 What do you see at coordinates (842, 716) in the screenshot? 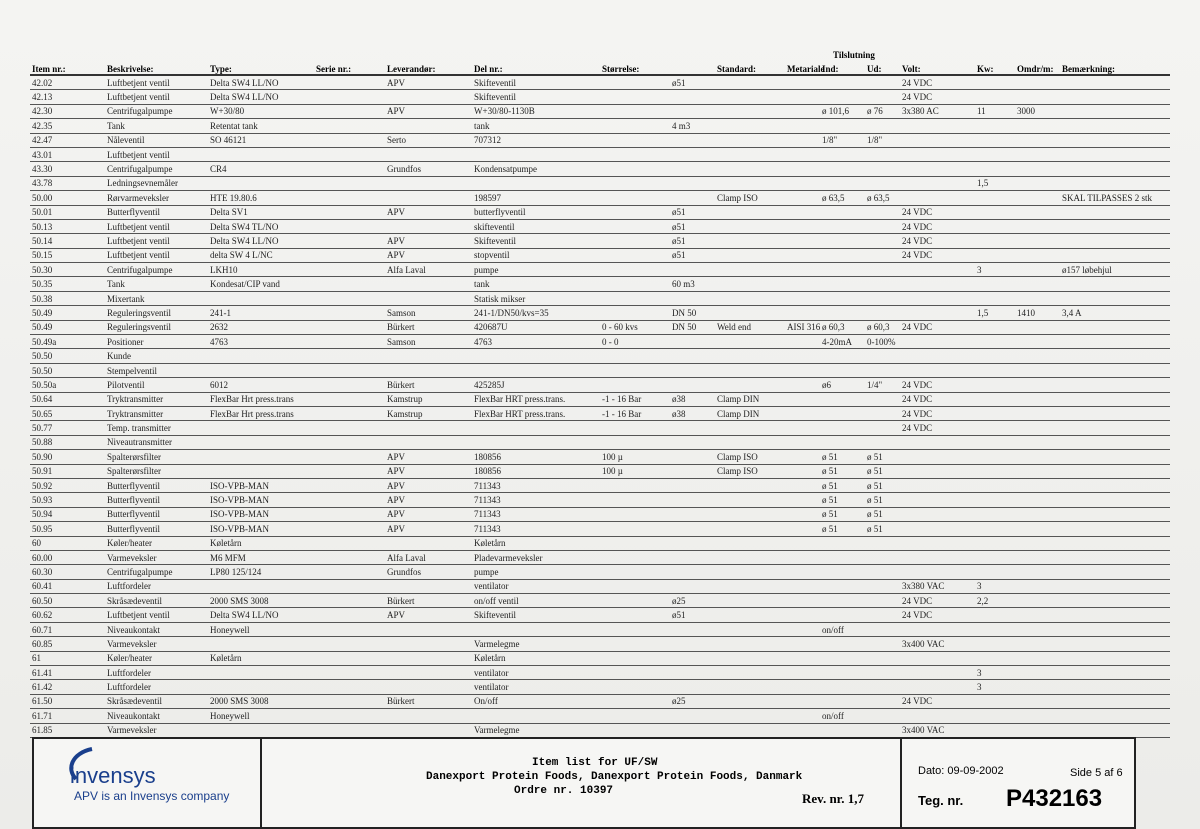
I see `table-cell: on/off` at bounding box center [842, 716].